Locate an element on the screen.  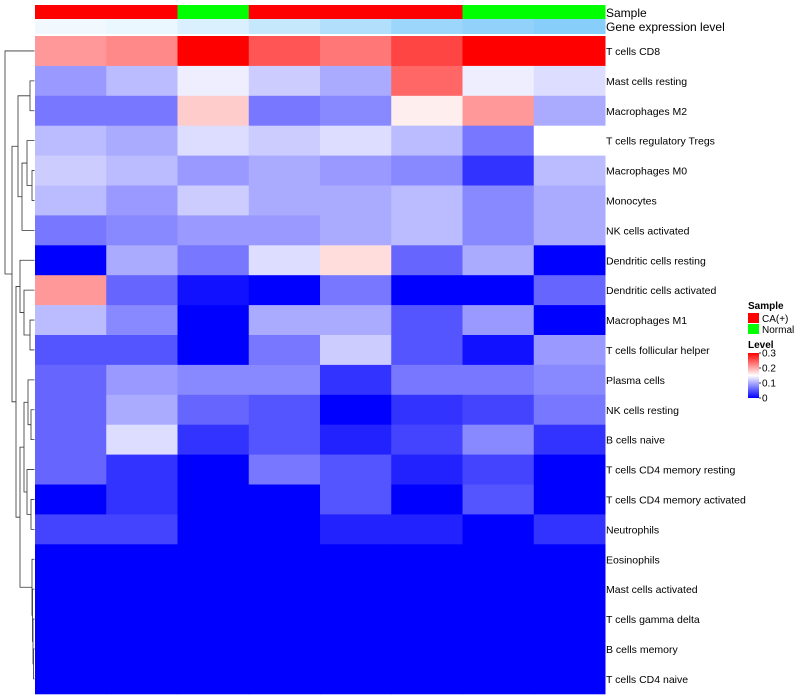
expression-annotation-bar is located at coordinates (320, 26).